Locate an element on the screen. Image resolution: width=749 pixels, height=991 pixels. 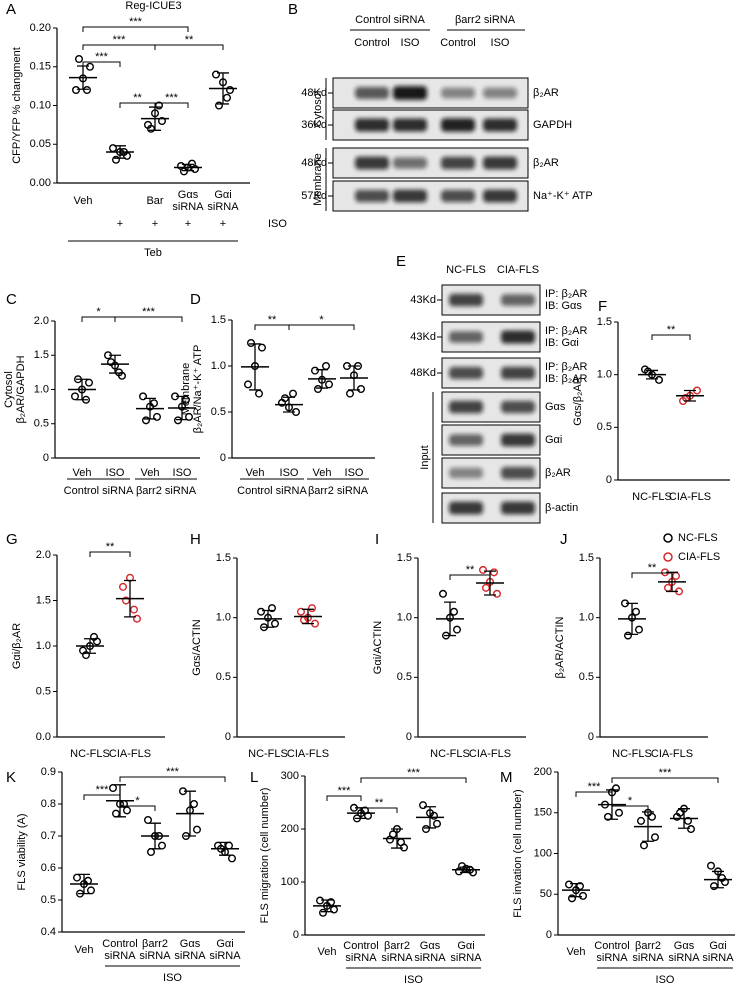
protein-label-box: β-actin is located at coordinates (561, 508).